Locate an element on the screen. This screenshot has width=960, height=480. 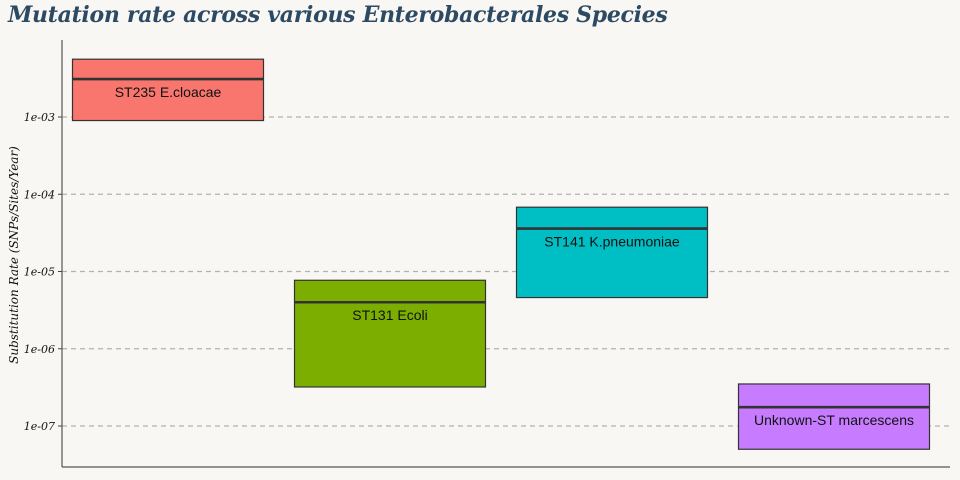
box-label: Unknown-ST marcescens is located at coordinates (834, 420).